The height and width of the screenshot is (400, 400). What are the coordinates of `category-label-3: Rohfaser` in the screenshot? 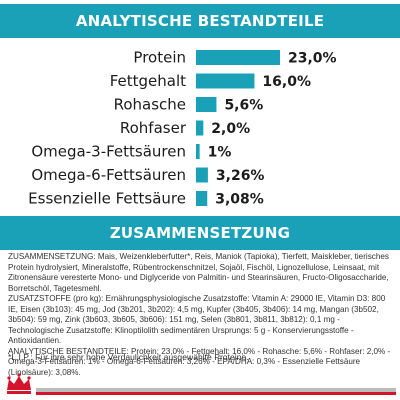 It's located at (153, 128).